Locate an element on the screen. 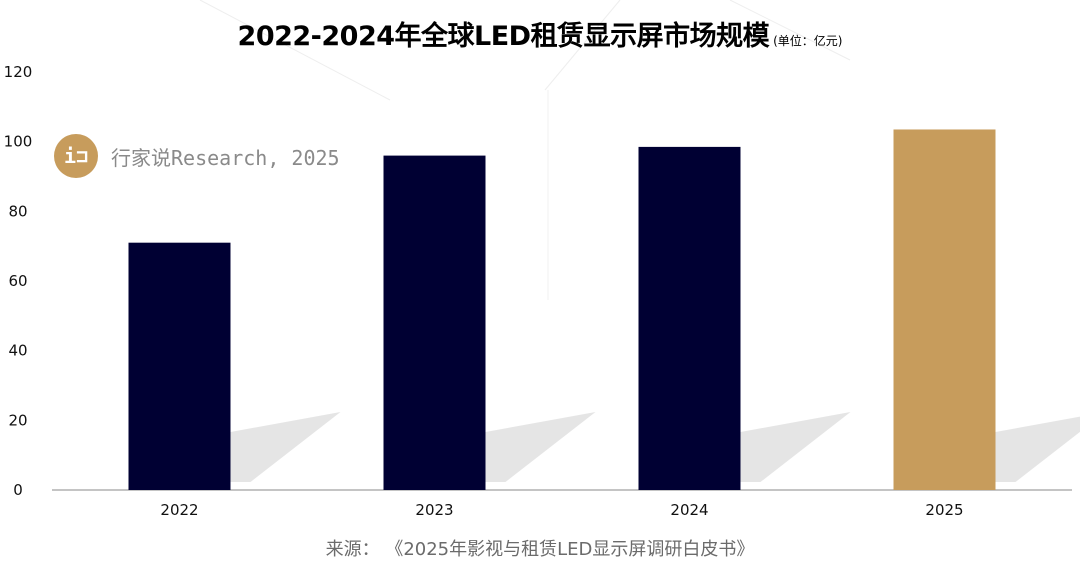  bar-shadows is located at coordinates (655, 447).